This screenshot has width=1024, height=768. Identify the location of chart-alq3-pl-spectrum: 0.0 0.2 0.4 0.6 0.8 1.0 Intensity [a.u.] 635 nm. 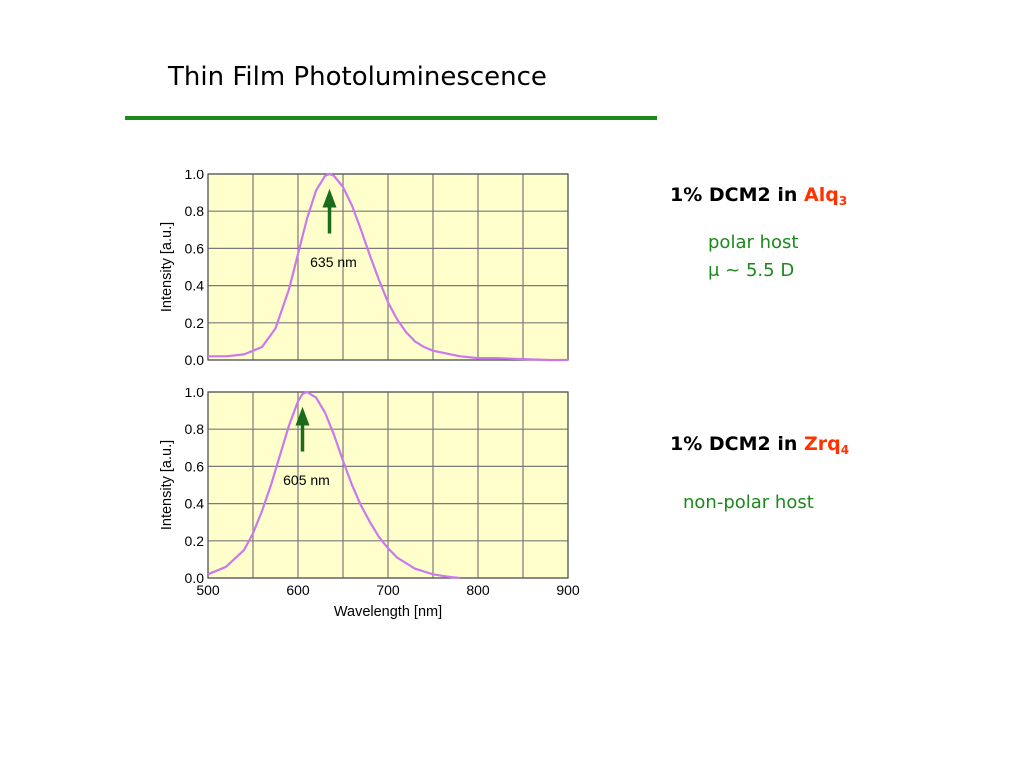
(364, 269).